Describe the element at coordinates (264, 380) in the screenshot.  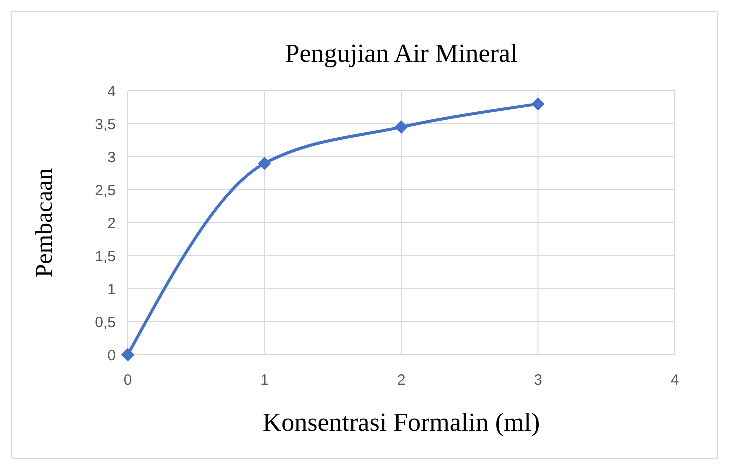
I see `x-tick-label: 1` at that location.